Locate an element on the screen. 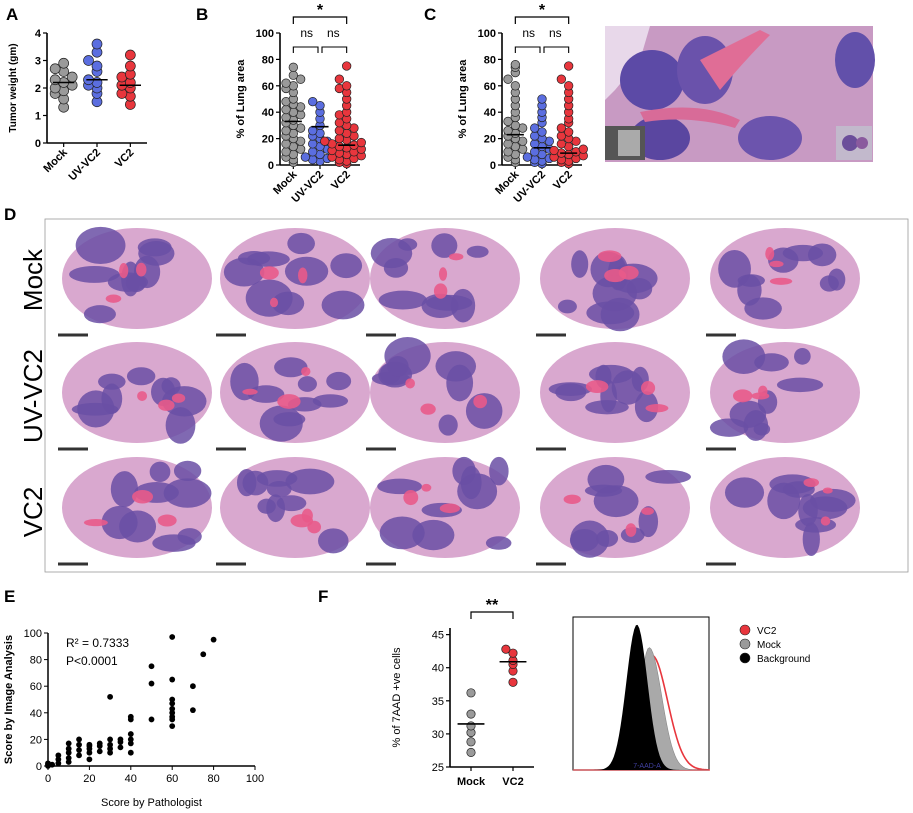  x-tick-label: 20 is located at coordinates (89, 779).